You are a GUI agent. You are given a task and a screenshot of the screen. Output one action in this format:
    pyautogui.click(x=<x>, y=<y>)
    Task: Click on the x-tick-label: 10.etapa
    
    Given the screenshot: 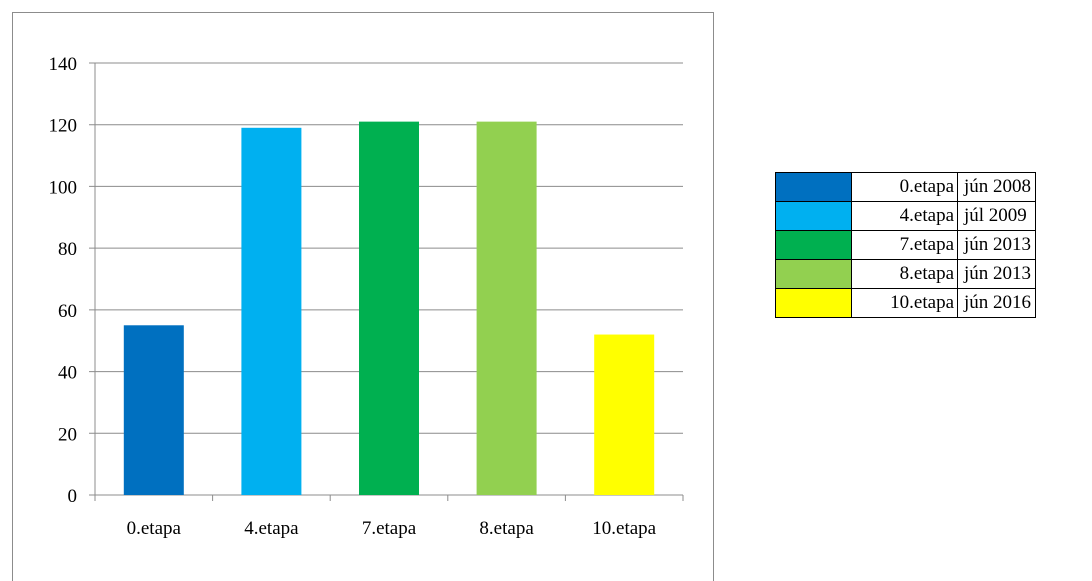 What is the action you would take?
    pyautogui.click(x=624, y=528)
    